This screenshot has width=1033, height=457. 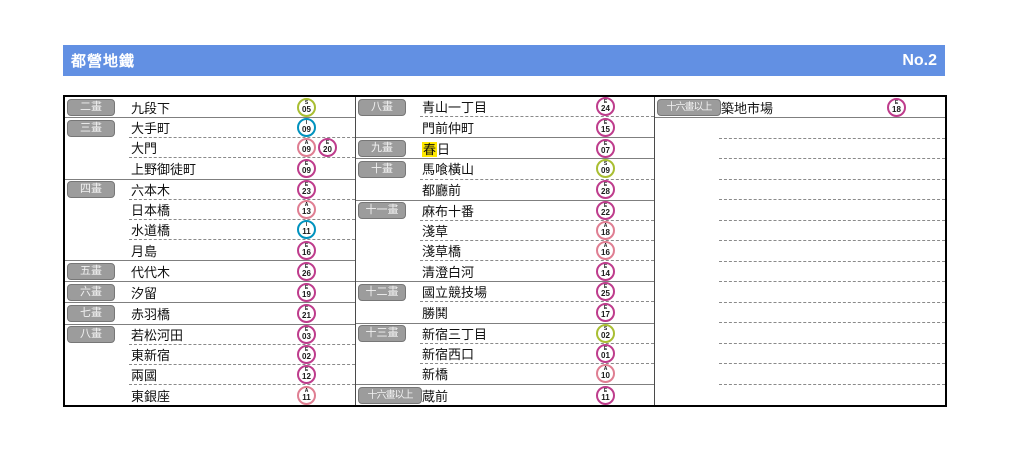 I want to click on station-number: 20, so click(x=327, y=150).